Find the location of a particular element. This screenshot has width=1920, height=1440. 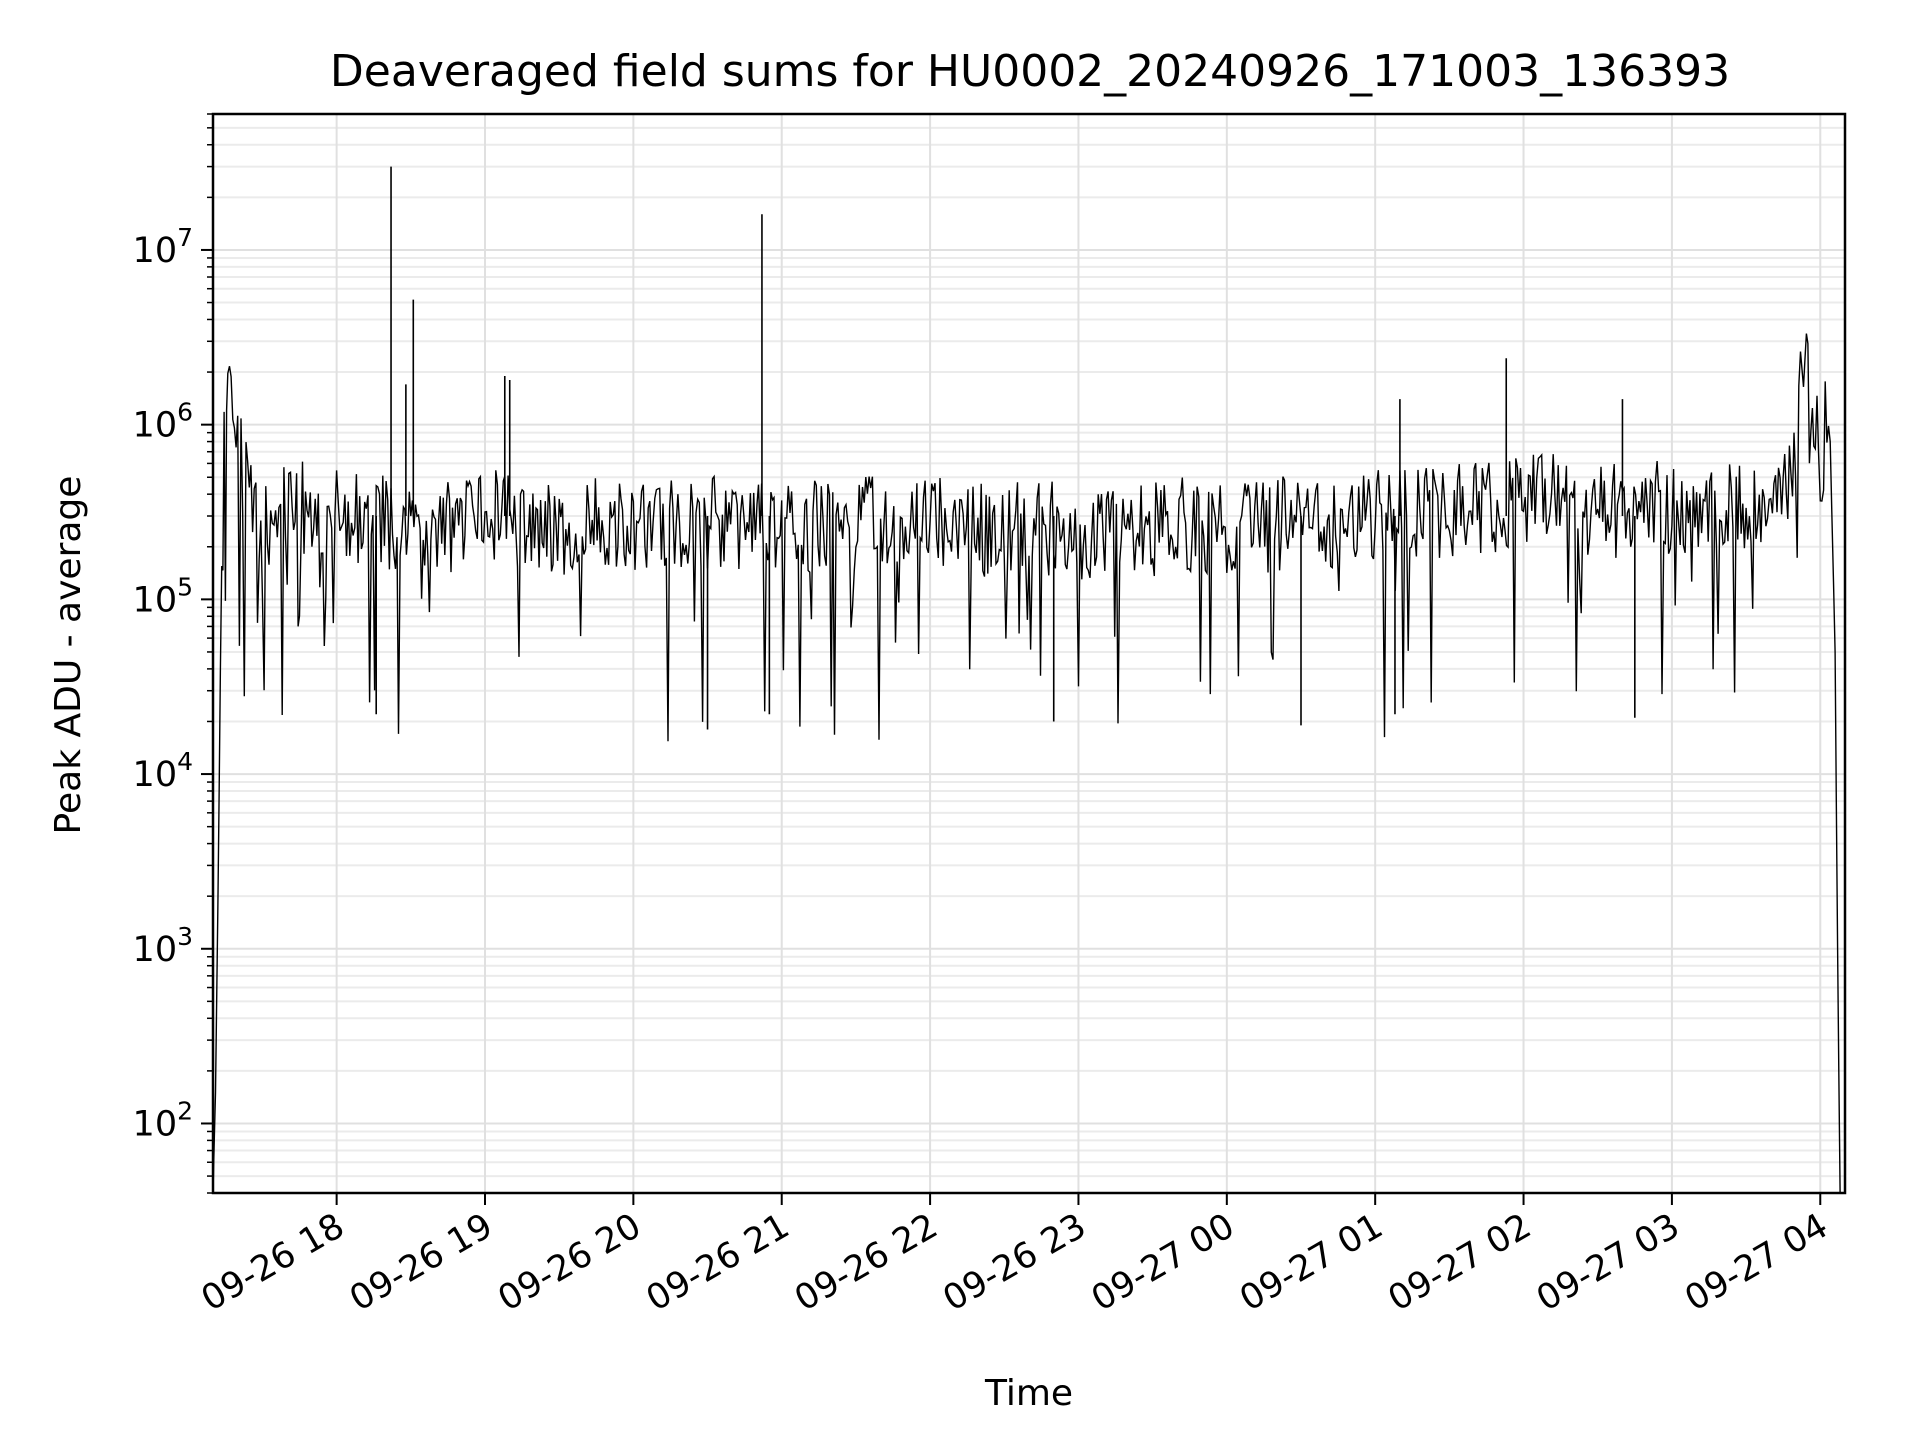

y-axis-label: Peak ADU - average is located at coordinates (68, 655).